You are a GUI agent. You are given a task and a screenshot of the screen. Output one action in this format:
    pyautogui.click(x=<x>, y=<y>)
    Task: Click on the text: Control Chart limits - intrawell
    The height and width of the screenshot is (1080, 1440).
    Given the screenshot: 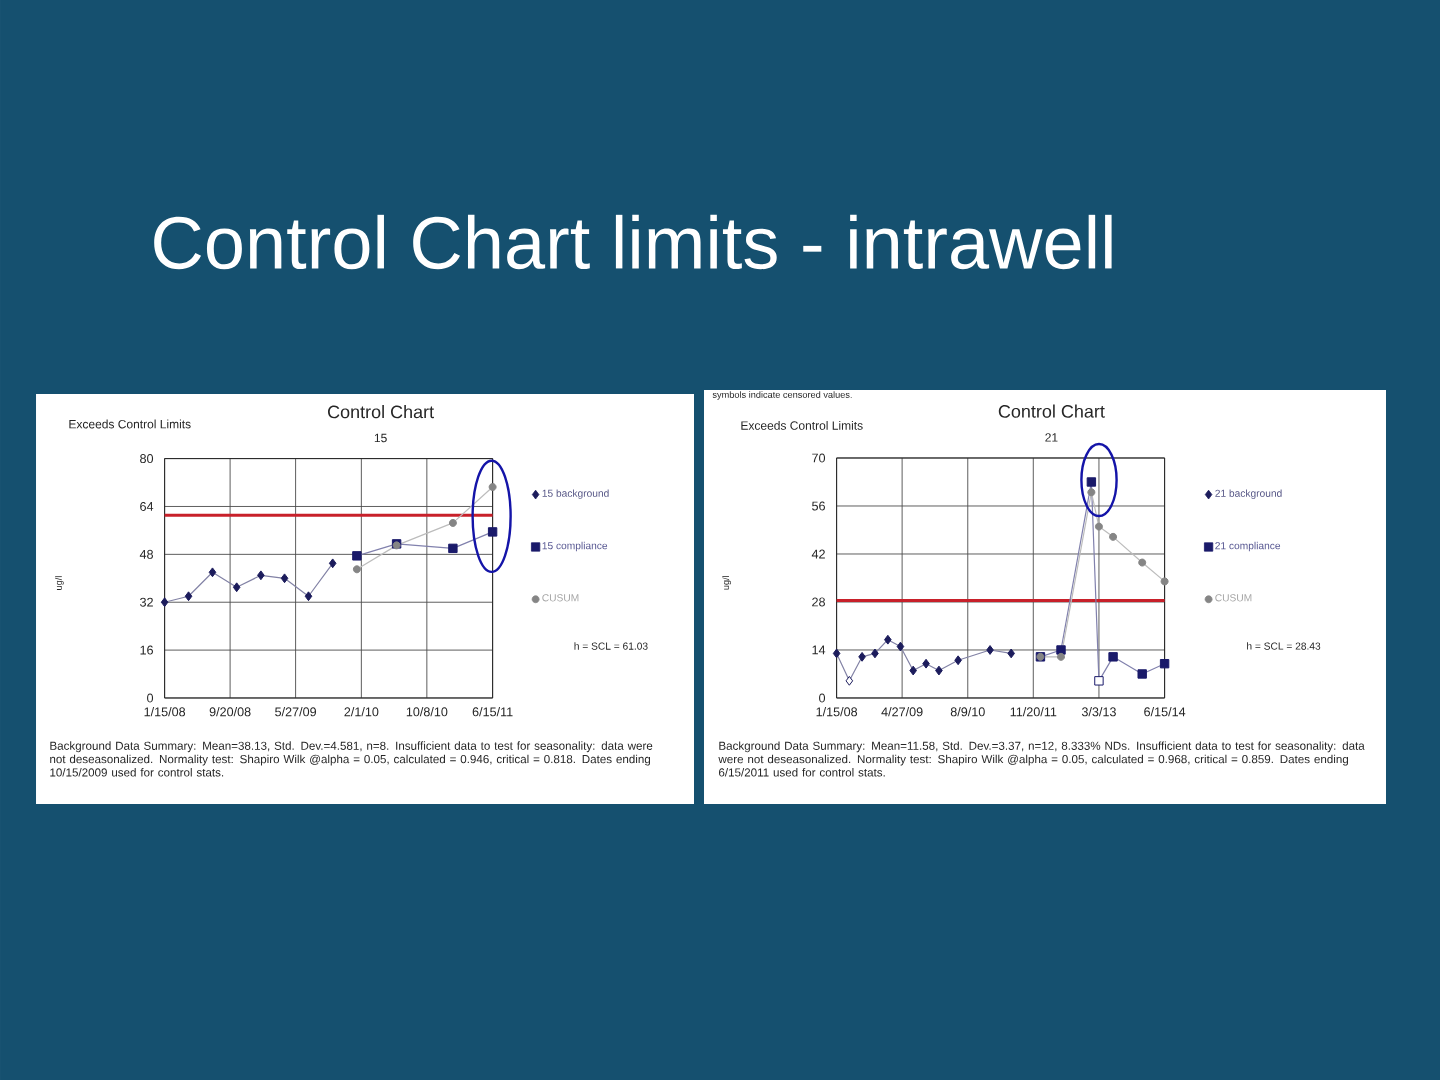 What is the action you would take?
    pyautogui.click(x=633, y=242)
    